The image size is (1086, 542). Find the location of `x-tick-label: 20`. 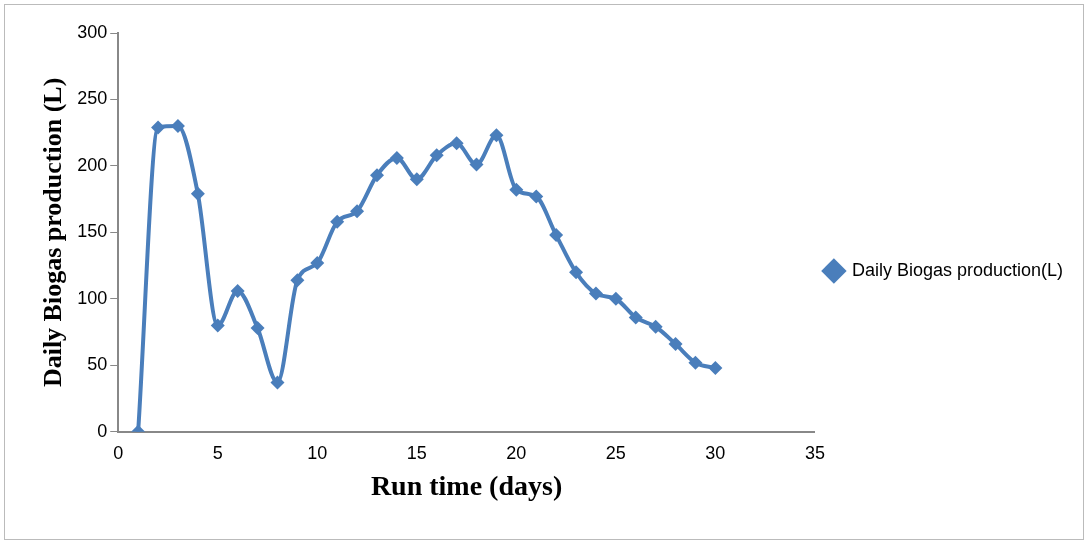

x-tick-label: 20 is located at coordinates (516, 452).